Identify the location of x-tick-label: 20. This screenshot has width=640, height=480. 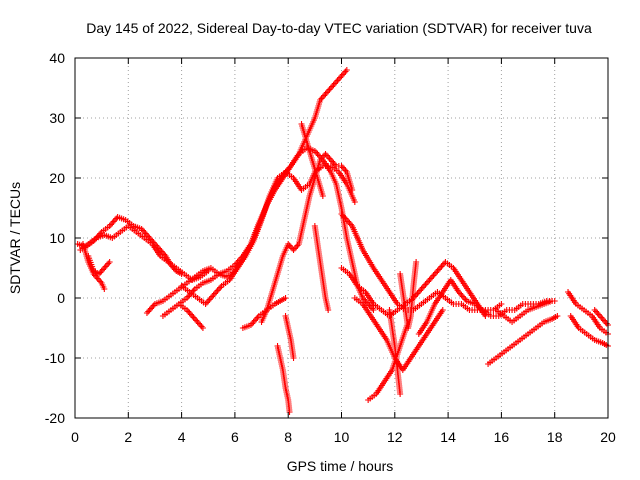
(608, 437).